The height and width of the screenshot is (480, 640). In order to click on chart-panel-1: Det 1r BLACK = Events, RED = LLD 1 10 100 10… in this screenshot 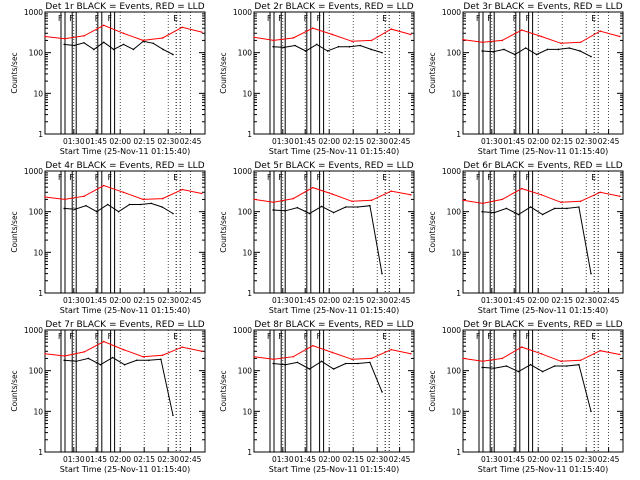, I will do `click(108, 79)`.